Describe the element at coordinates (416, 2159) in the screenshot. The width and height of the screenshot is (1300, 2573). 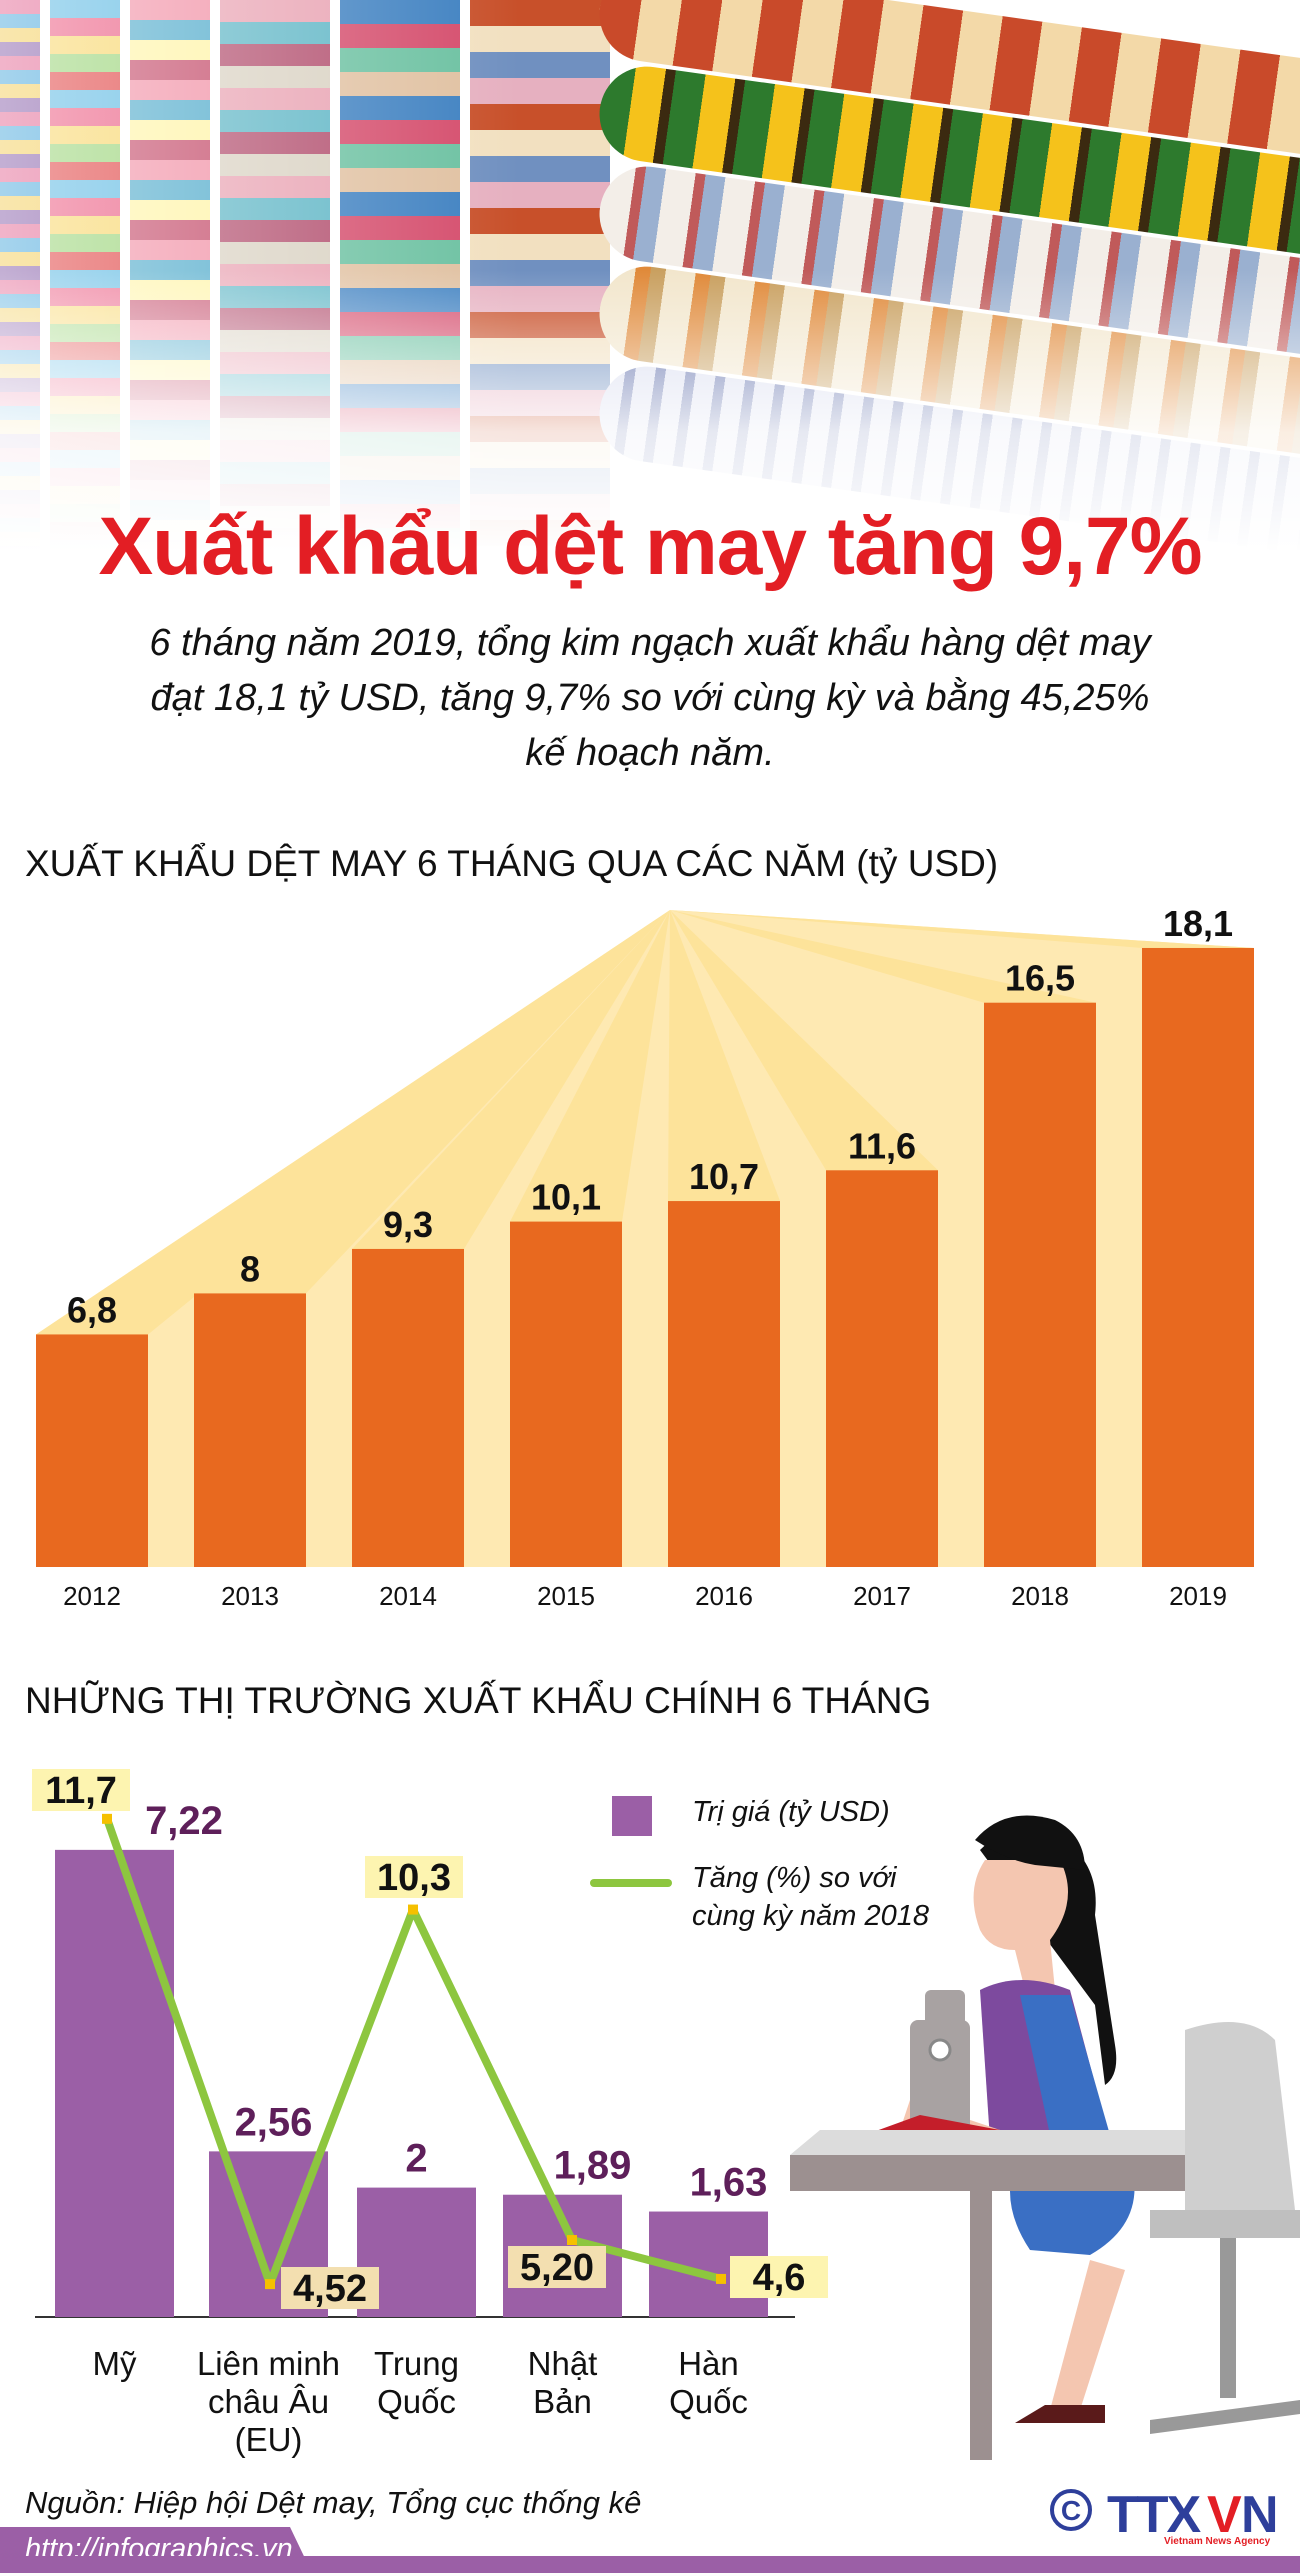
I see `bar-value-label: 2` at that location.